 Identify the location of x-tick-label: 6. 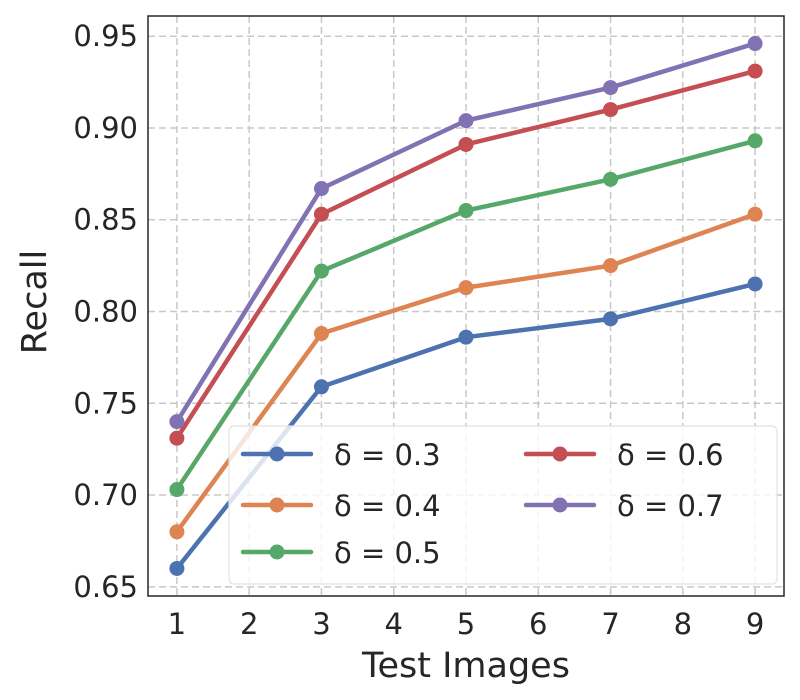
(538, 624).